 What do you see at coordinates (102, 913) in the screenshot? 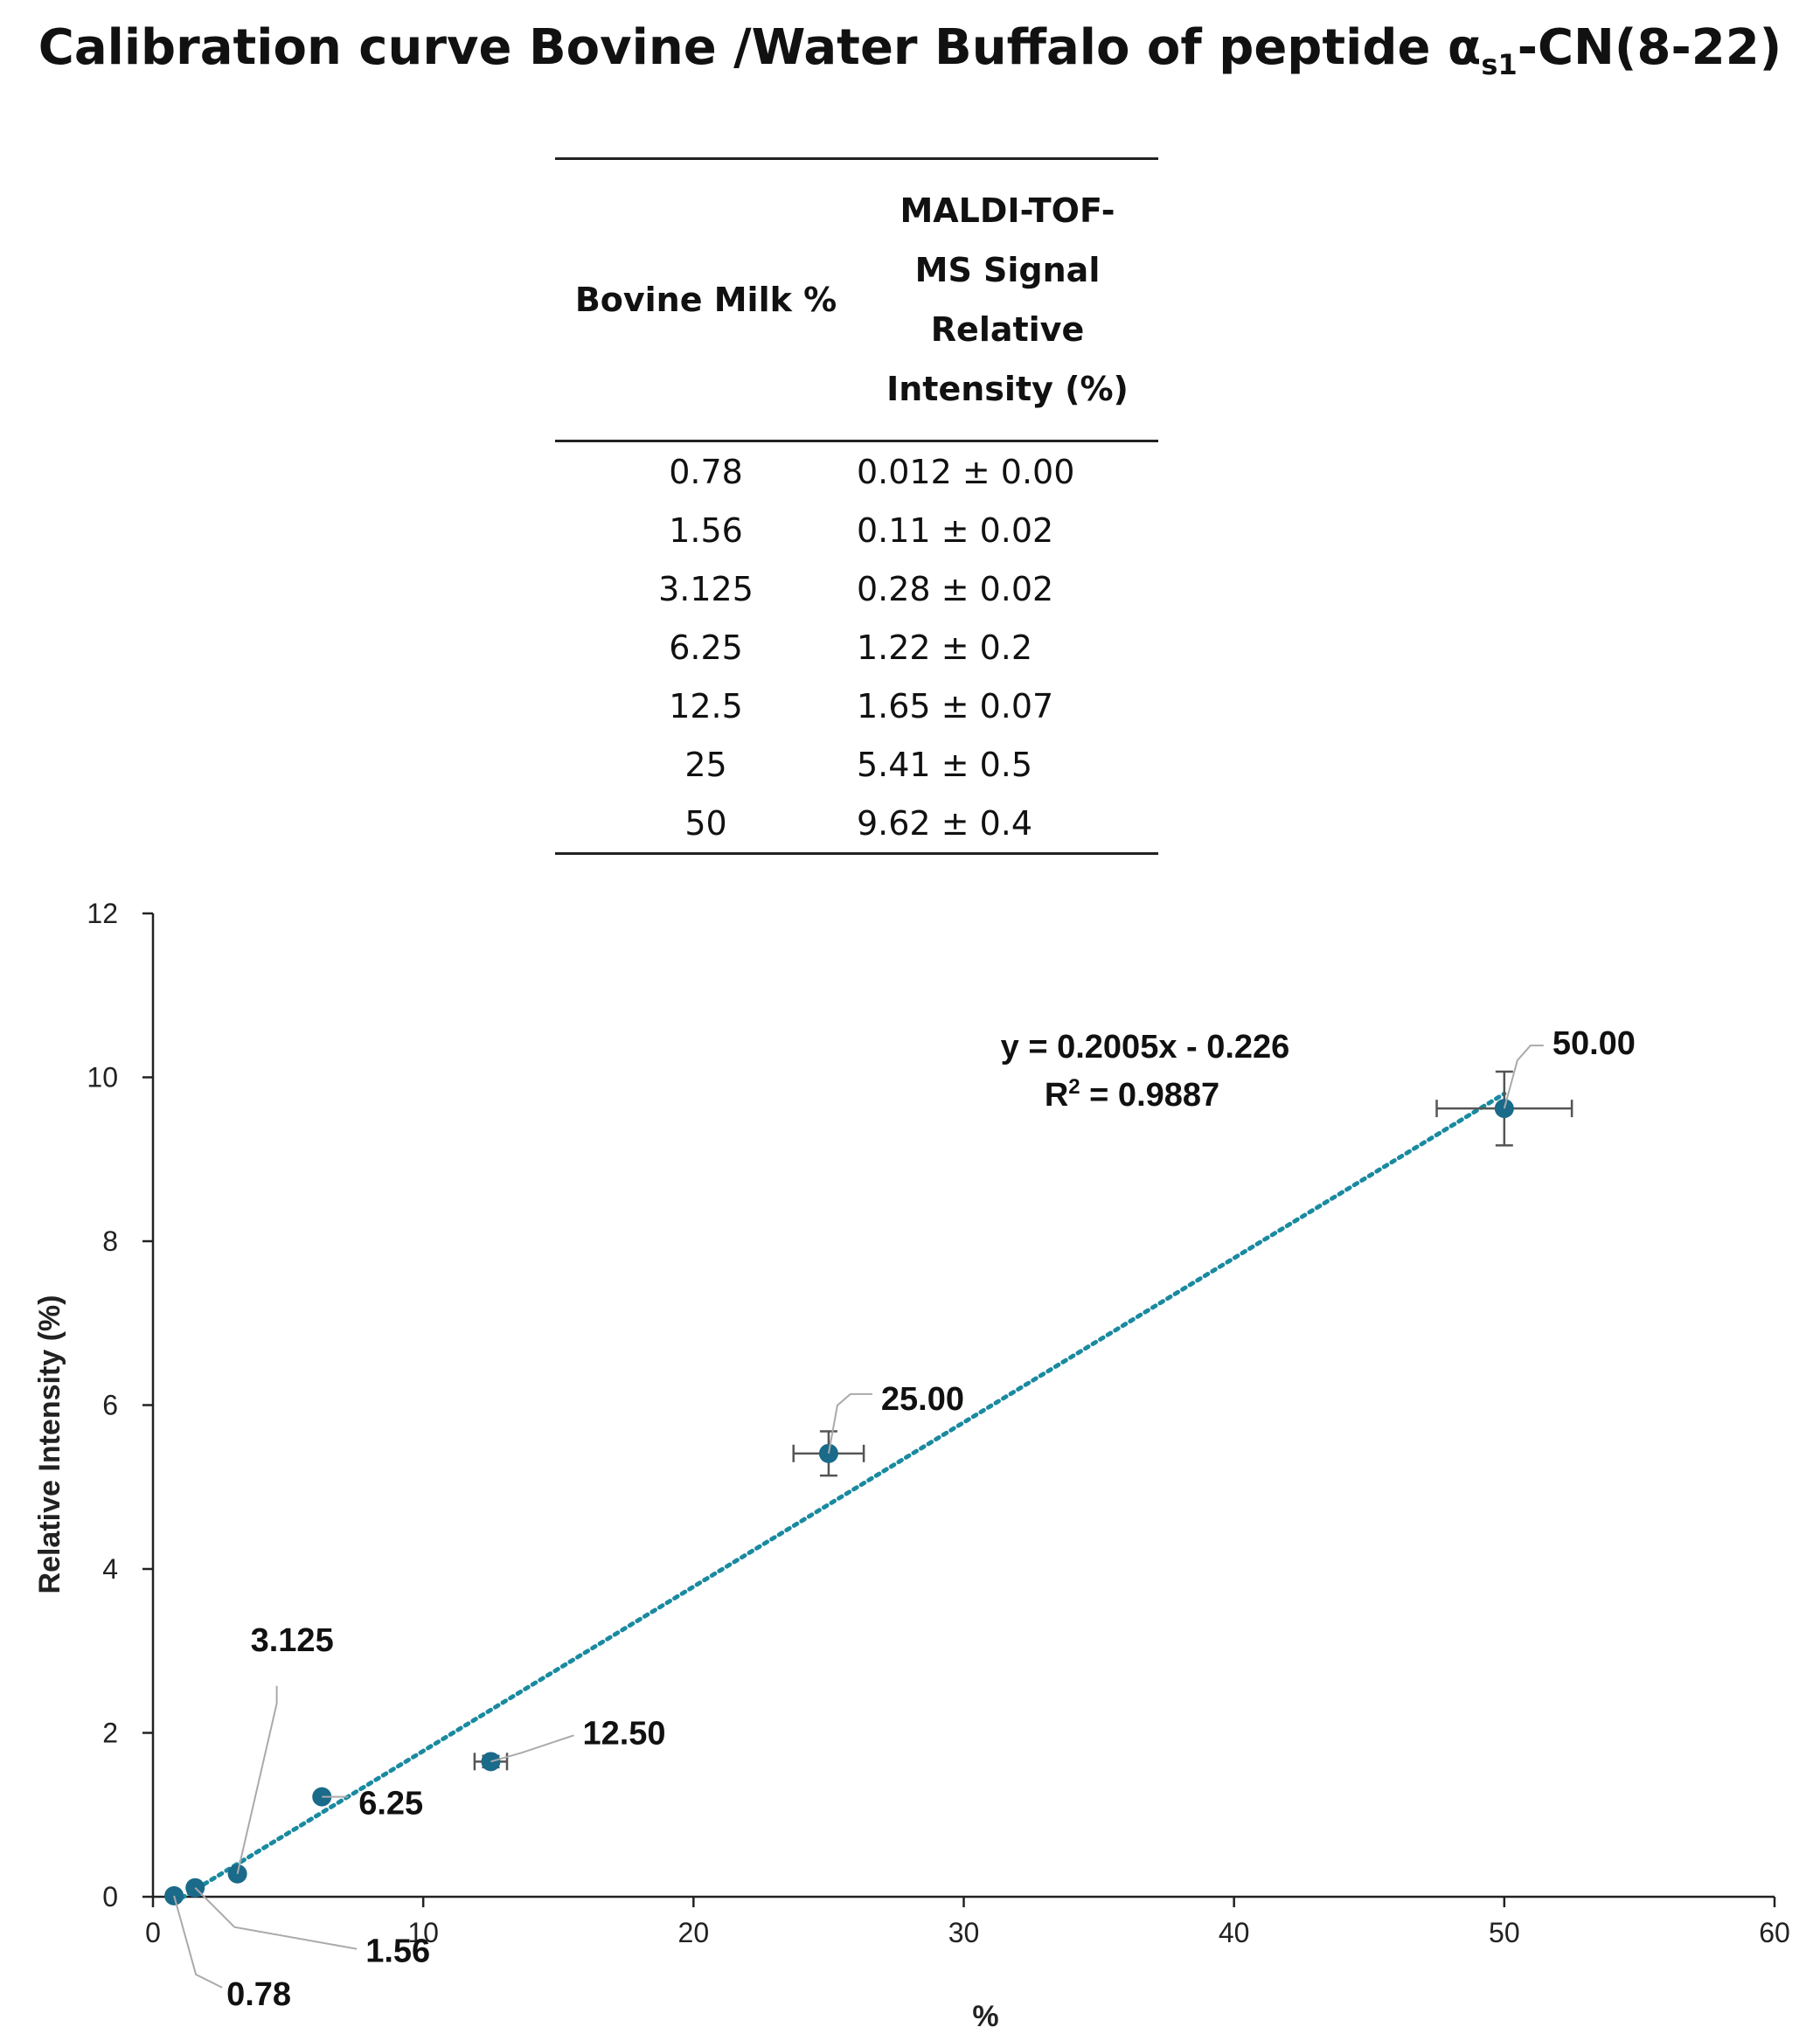
I see `y-tick-label: 12` at bounding box center [102, 913].